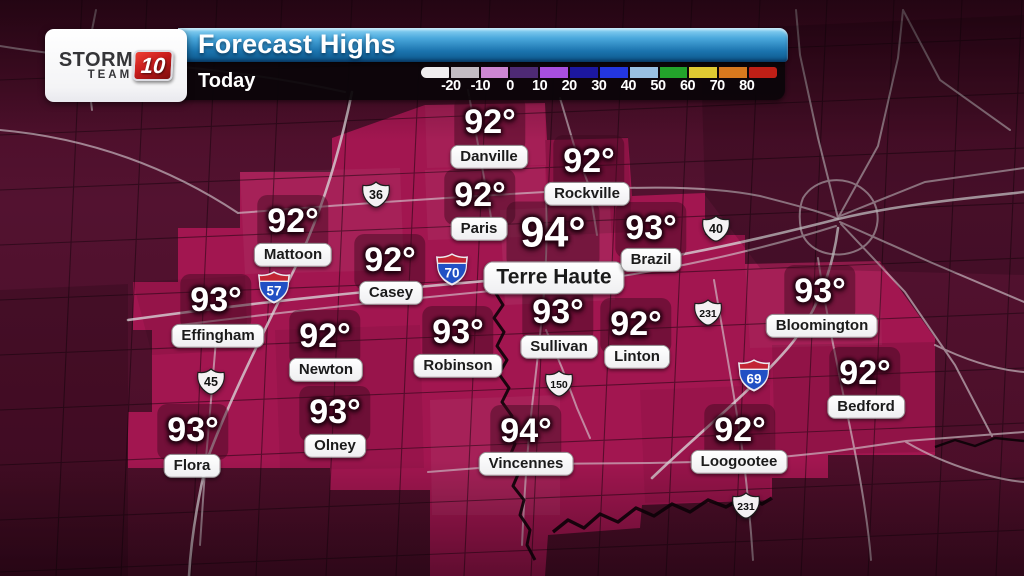  I want to click on svg-text: 150, so click(559, 385).